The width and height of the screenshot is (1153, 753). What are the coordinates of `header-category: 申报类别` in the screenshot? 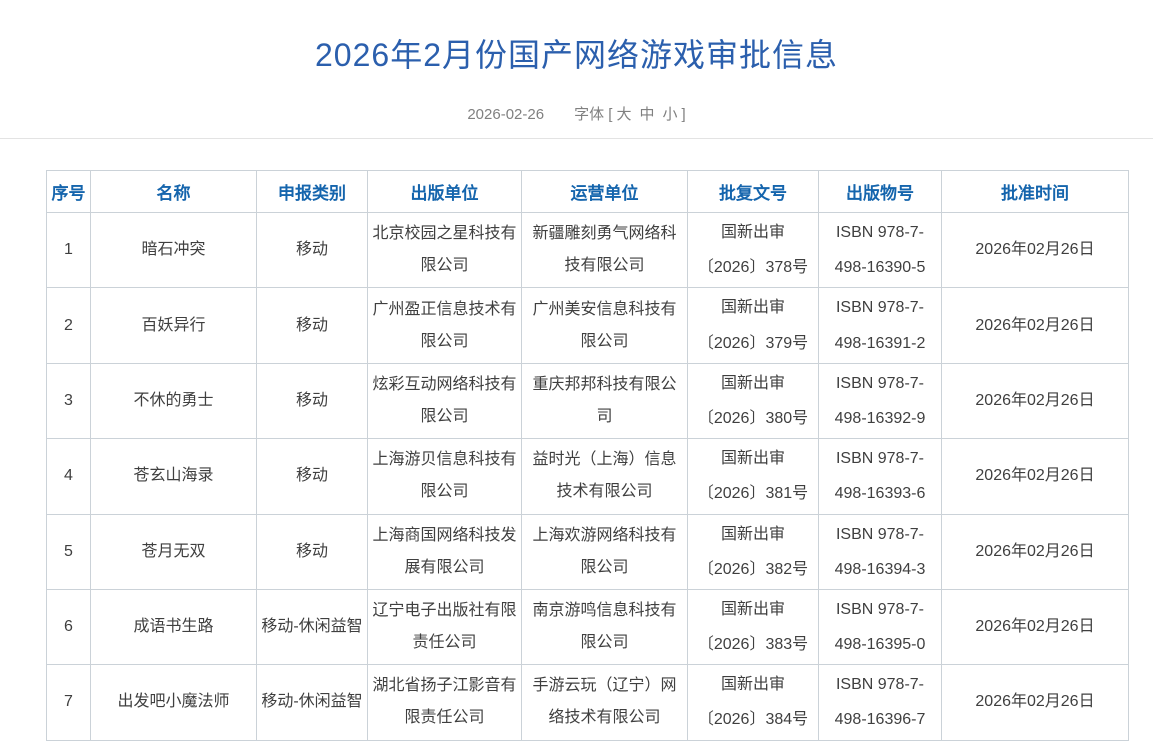 It's located at (312, 191).